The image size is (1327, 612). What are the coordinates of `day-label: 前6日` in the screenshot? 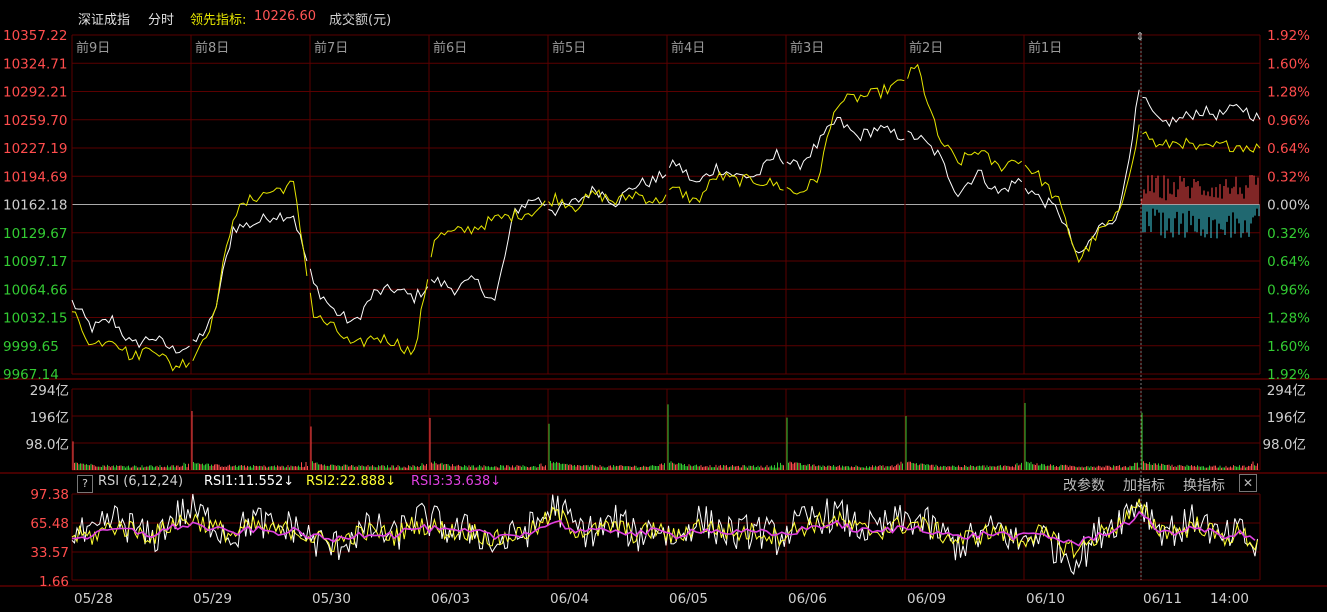 It's located at (450, 48).